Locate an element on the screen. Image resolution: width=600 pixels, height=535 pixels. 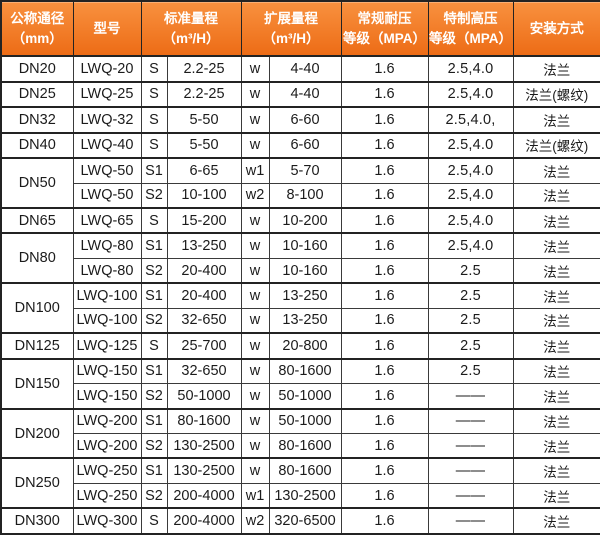
cell-ext-range: 320-6500 is located at coordinates (305, 521).